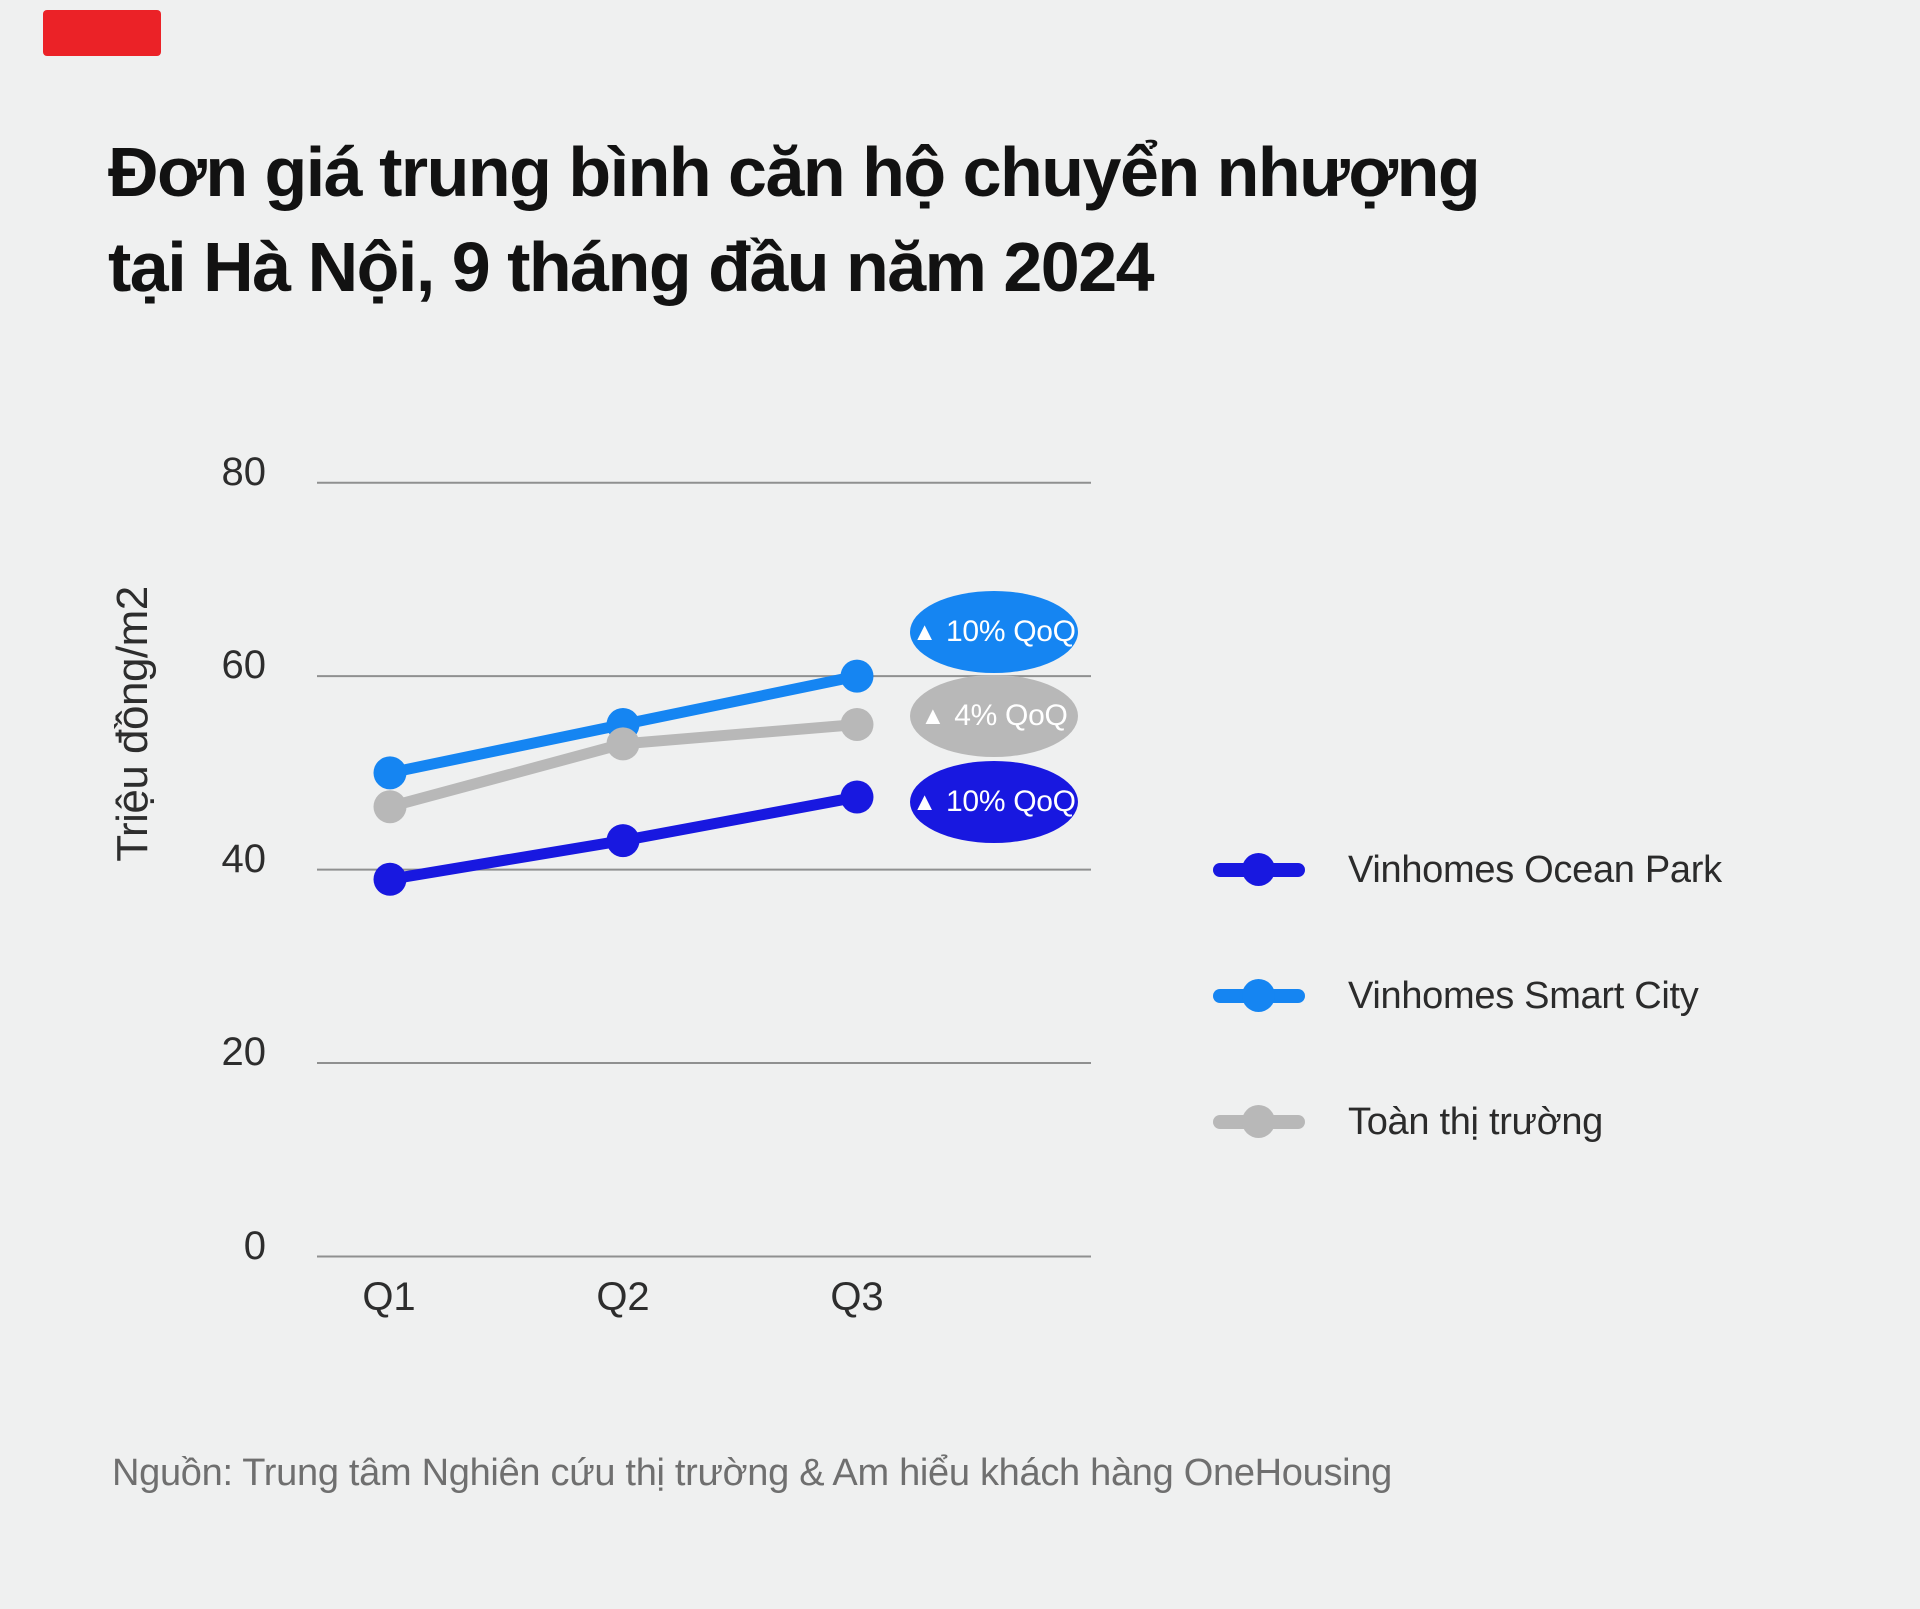  Describe the element at coordinates (244, 472) in the screenshot. I see `y-tick-label-80: 80` at that location.